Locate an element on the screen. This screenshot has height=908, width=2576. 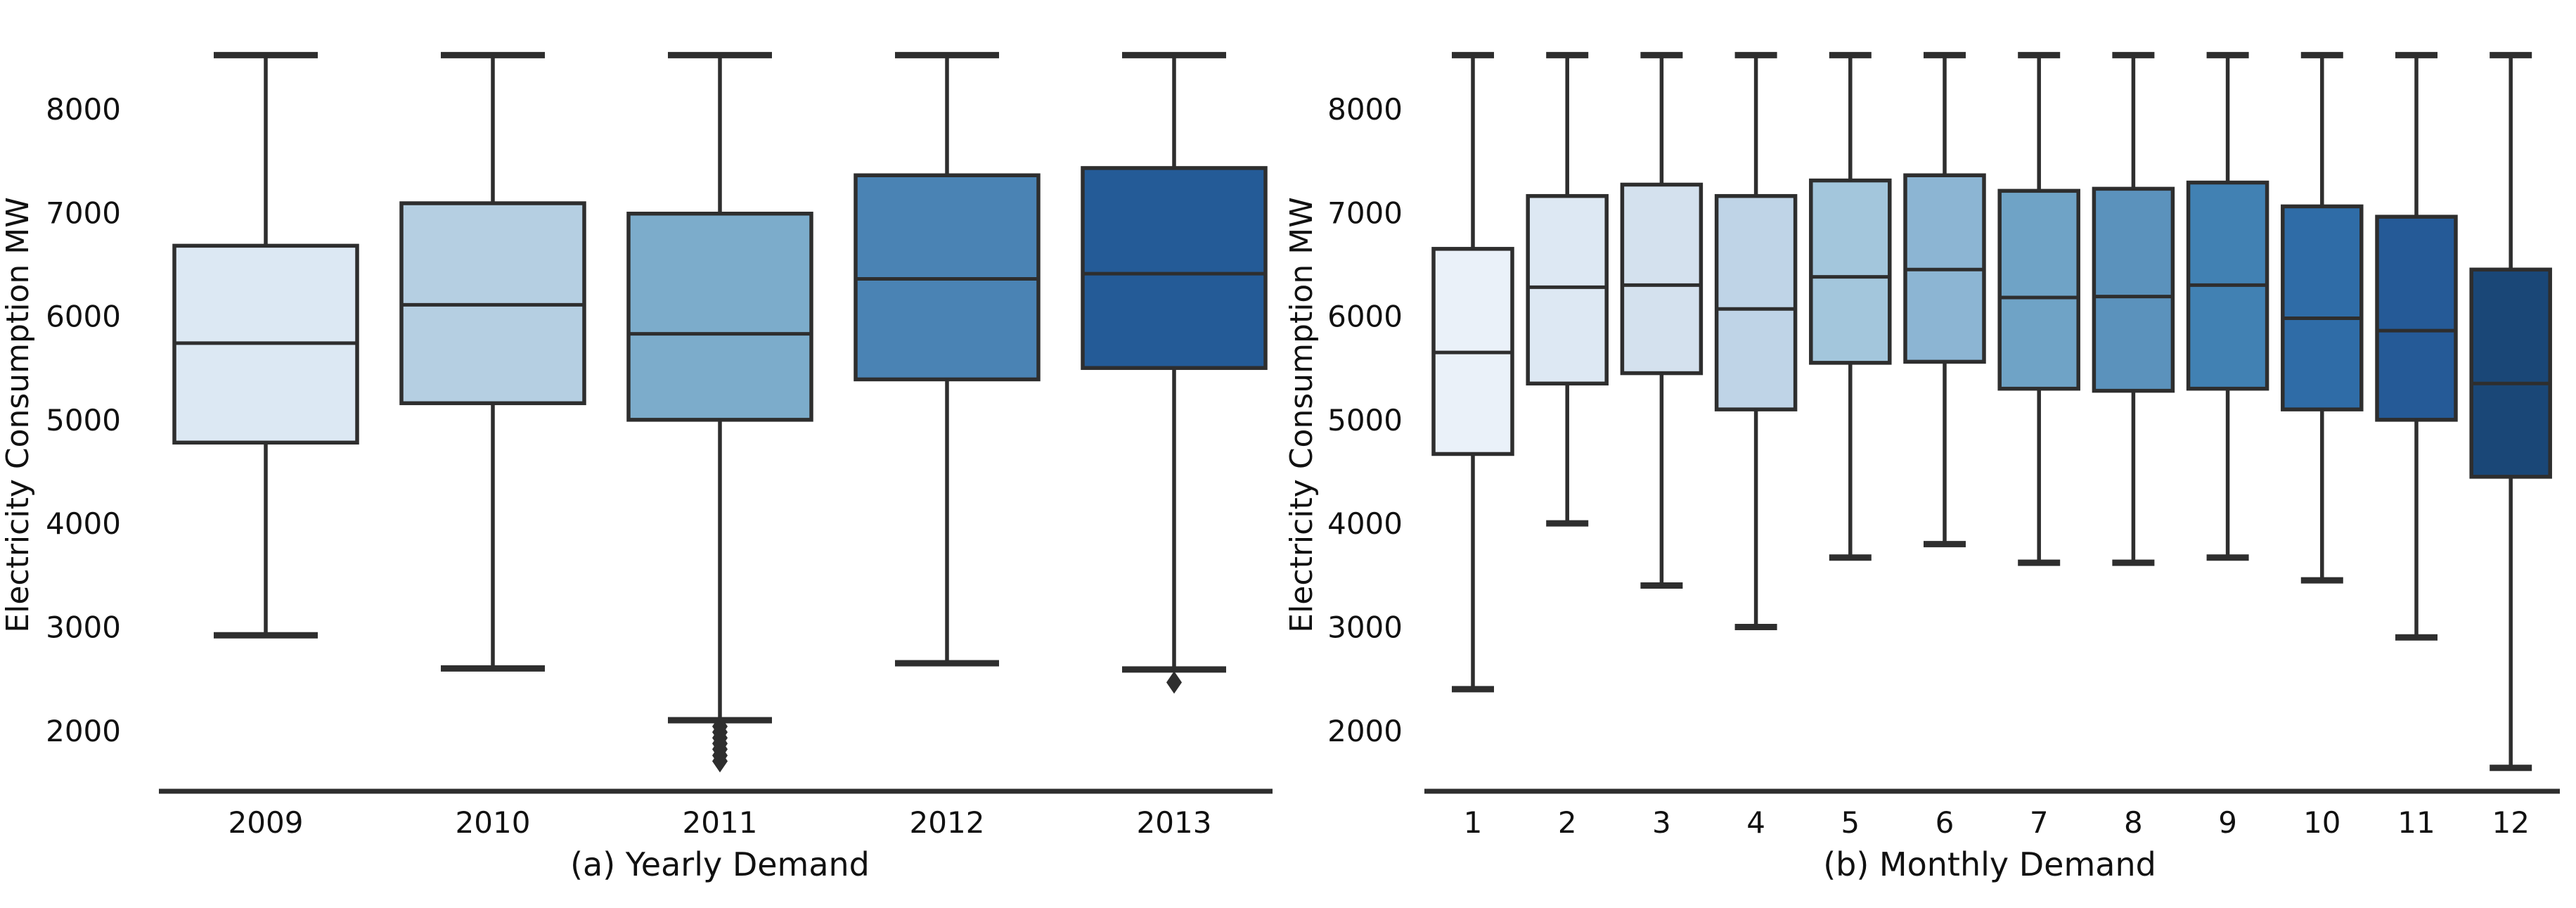
axis-caption: (b) Monthly Demand is located at coordinates (1989, 864).